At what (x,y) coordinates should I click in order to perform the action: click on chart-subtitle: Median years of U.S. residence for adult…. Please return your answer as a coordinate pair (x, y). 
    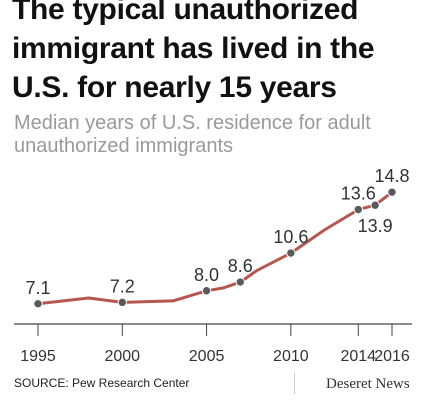
    Looking at the image, I should click on (192, 134).